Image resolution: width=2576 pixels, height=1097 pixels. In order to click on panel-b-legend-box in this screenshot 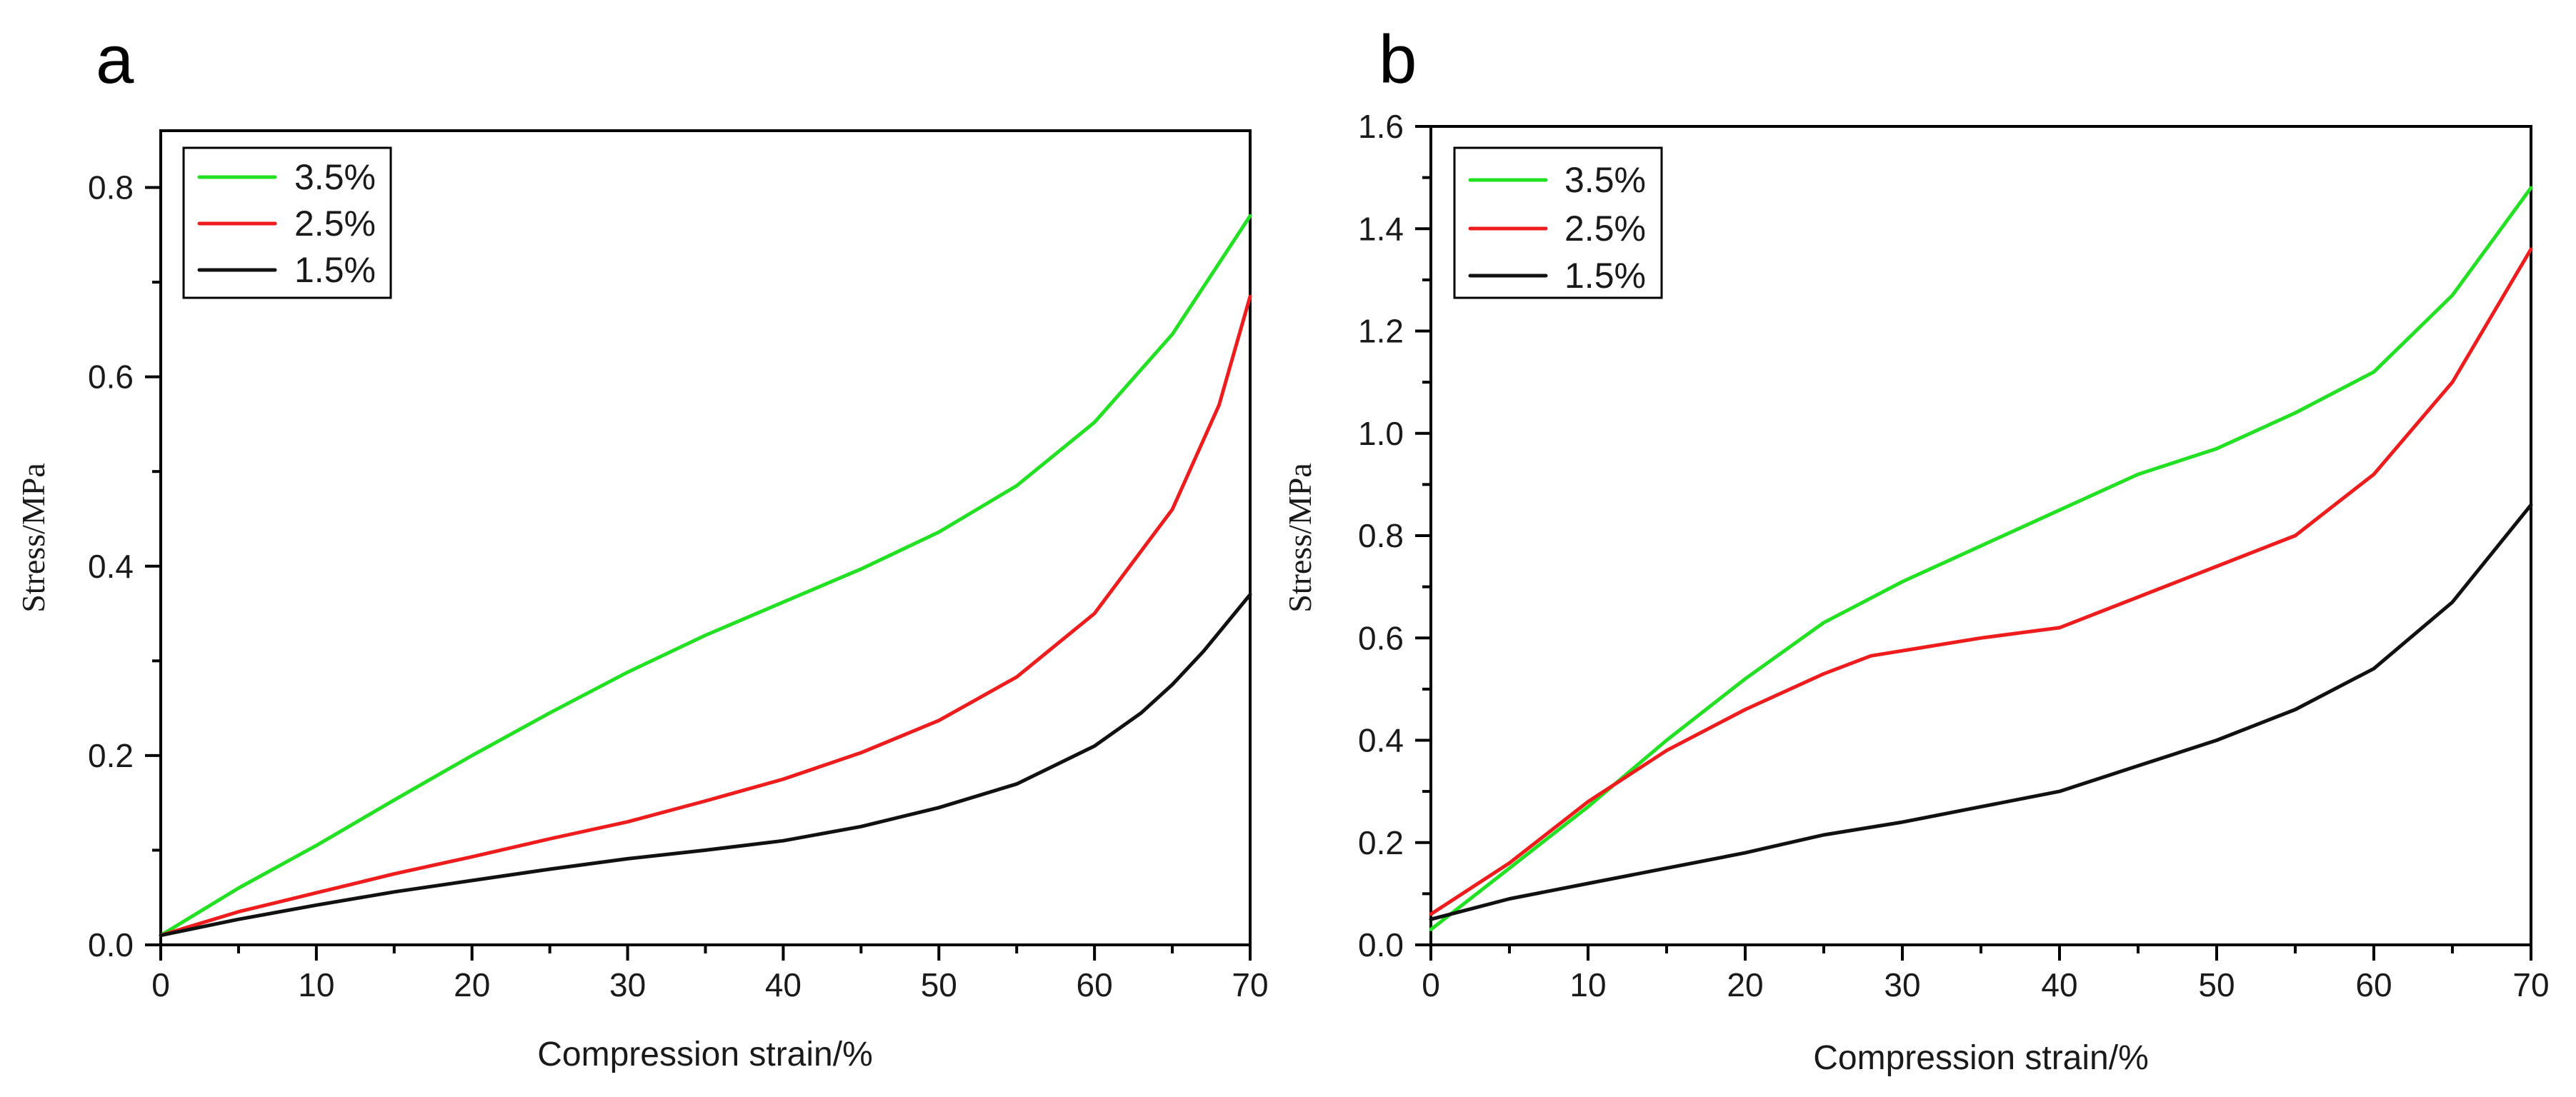, I will do `click(1558, 222)`.